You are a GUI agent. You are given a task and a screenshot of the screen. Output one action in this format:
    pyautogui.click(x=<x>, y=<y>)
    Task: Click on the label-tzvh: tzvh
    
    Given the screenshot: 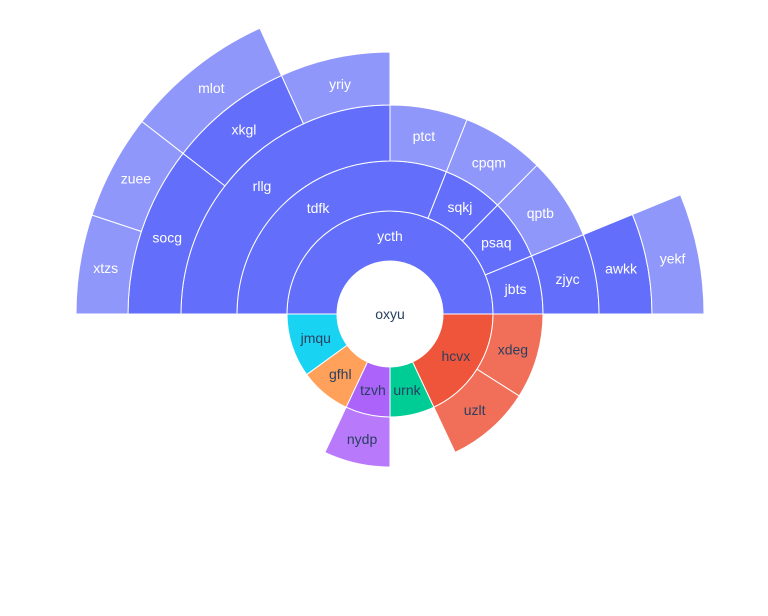 What is the action you would take?
    pyautogui.click(x=373, y=390)
    